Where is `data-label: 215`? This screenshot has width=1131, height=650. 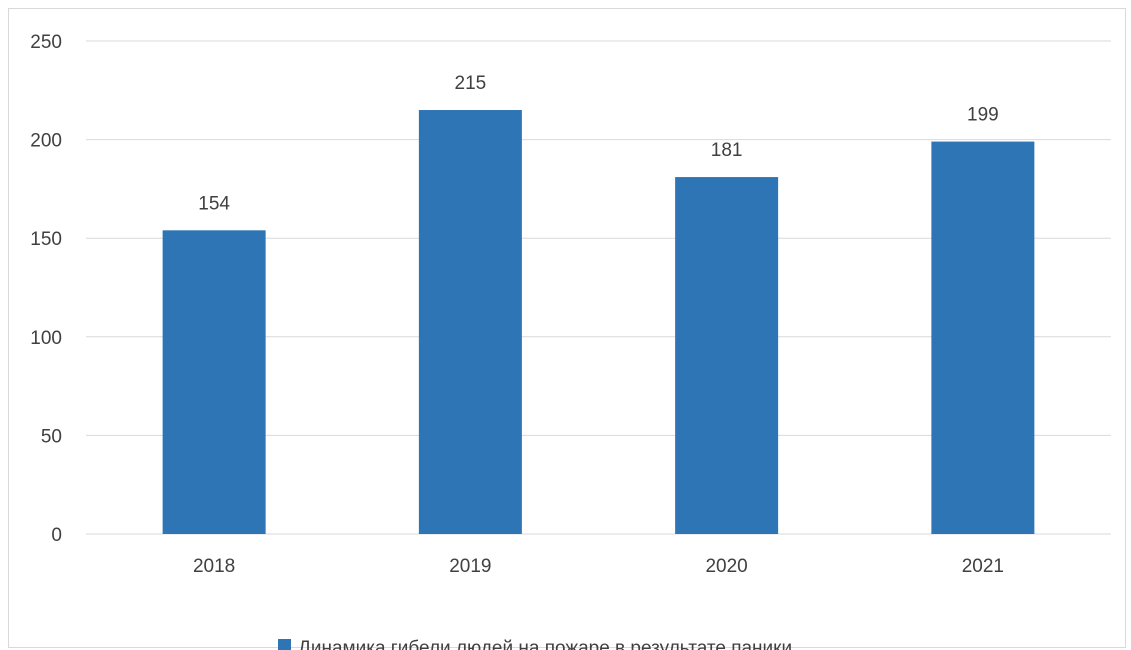
data-label: 215 is located at coordinates (471, 83).